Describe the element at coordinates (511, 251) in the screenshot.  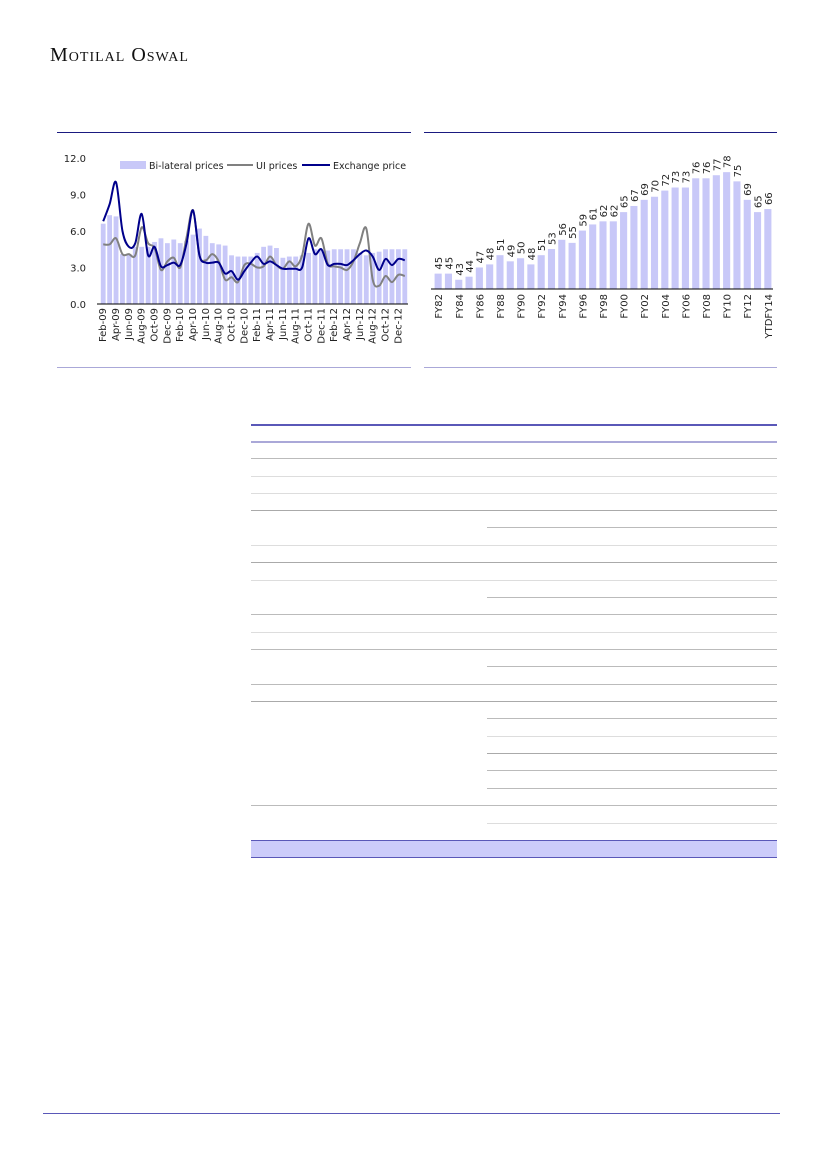
I see `data-label: 49` at that location.